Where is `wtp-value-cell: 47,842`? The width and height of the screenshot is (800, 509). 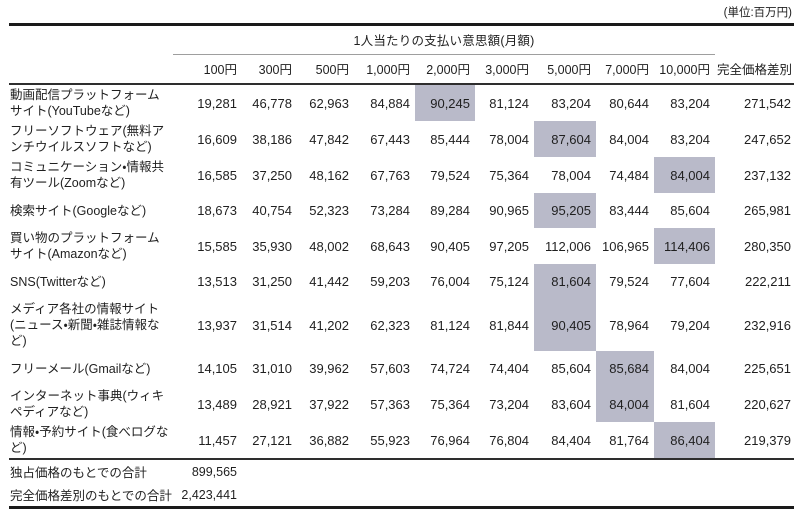 wtp-value-cell: 47,842 is located at coordinates (329, 139).